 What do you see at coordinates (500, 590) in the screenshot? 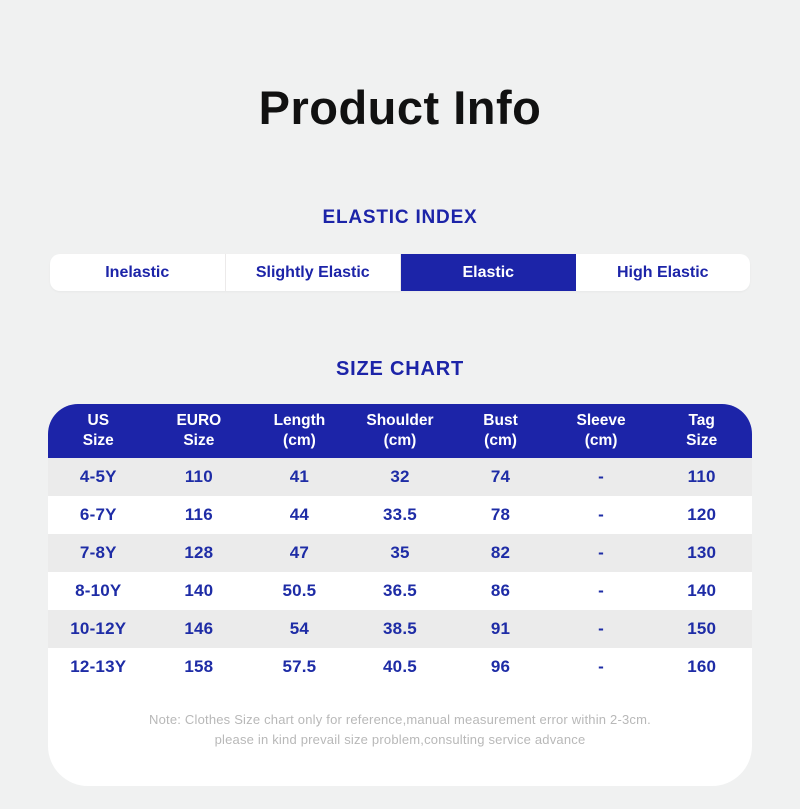
I see `size-chart-cell: 86` at bounding box center [500, 590].